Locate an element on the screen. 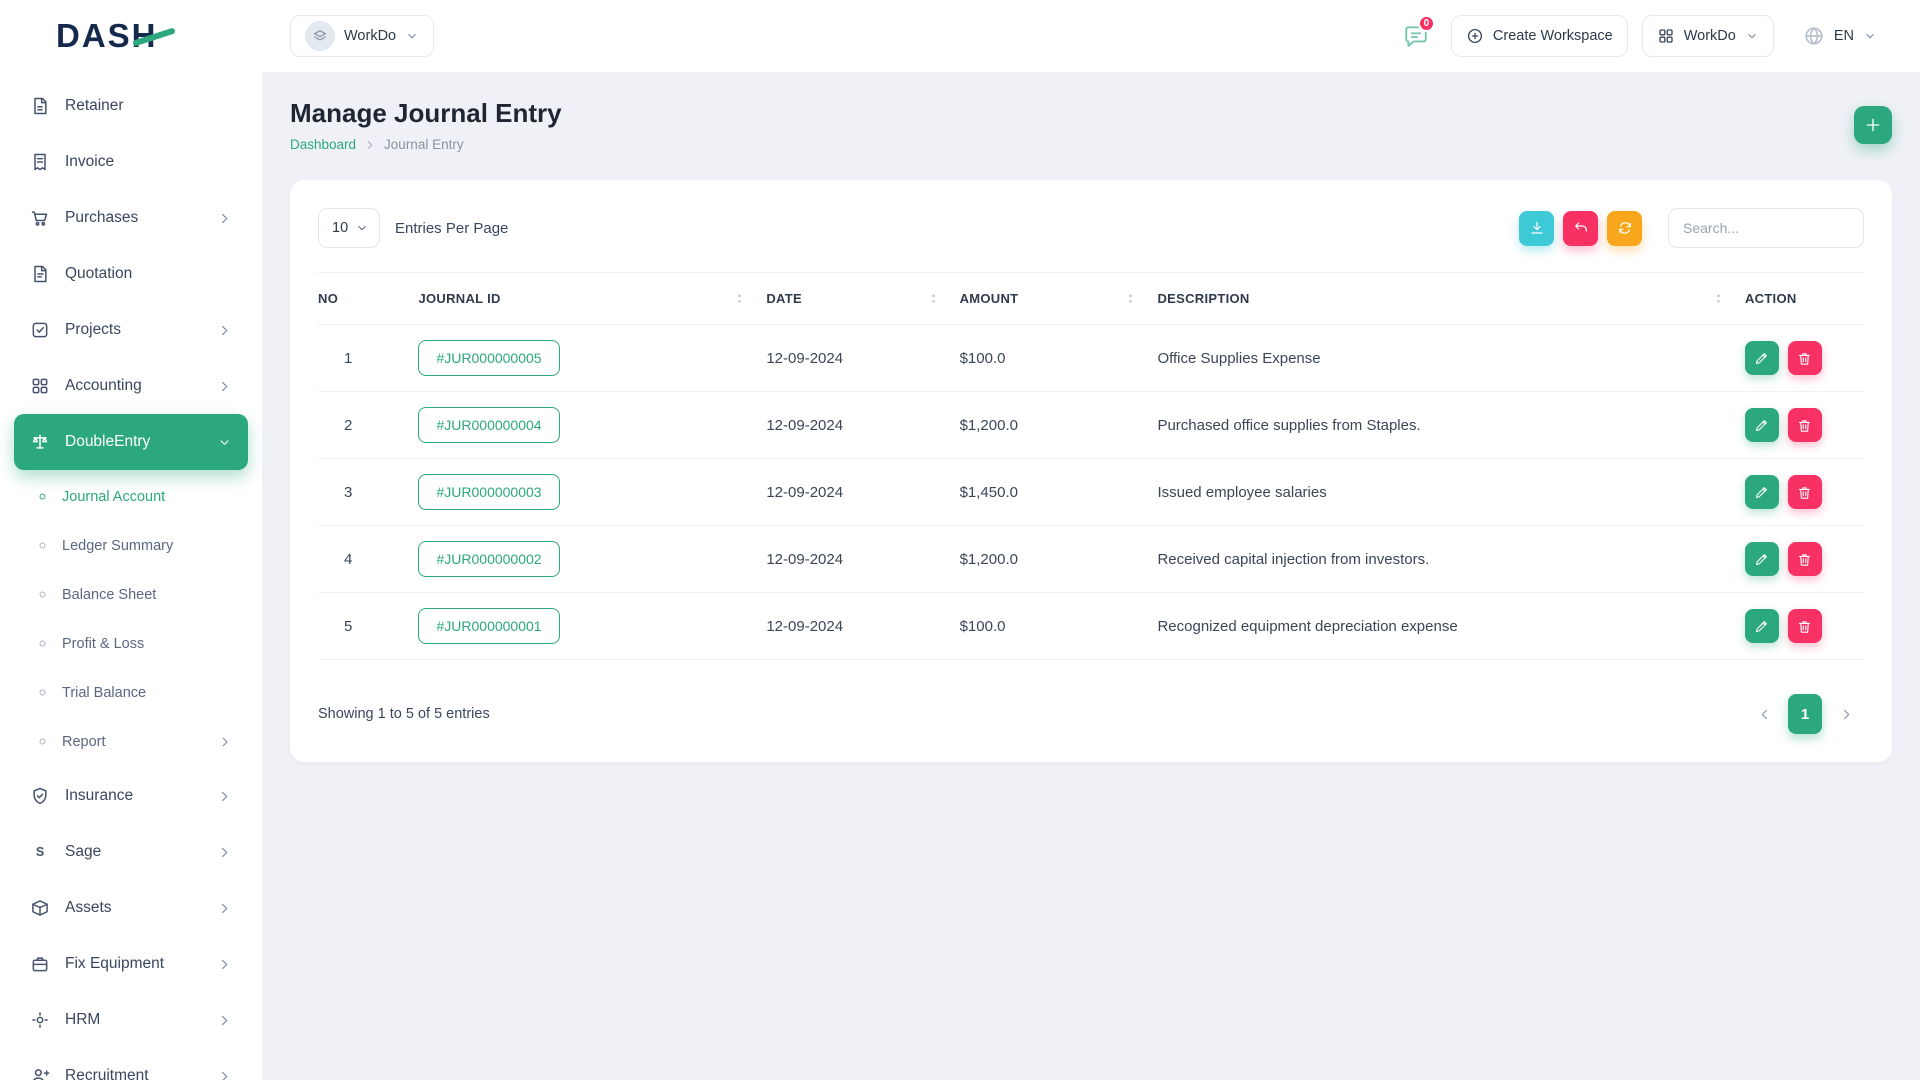 The width and height of the screenshot is (1920, 1080). sidebar-item-label: Purchases is located at coordinates (102, 217).